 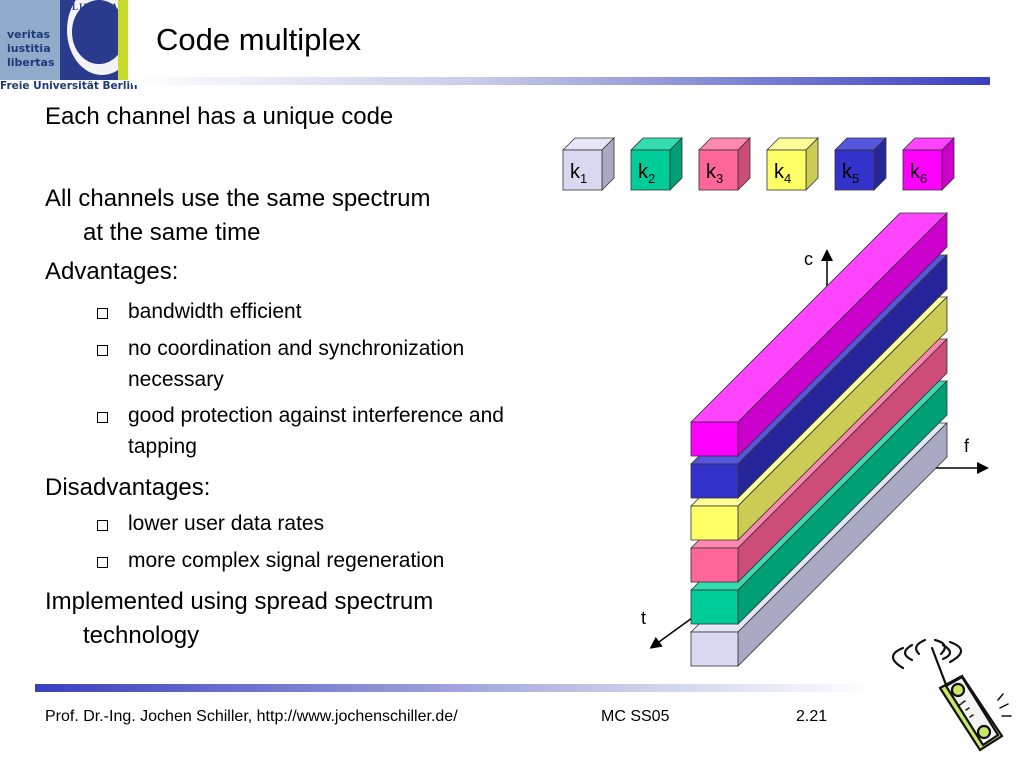 What do you see at coordinates (286, 560) in the screenshot?
I see `disadvantage-item: more complex signal regeneration` at bounding box center [286, 560].